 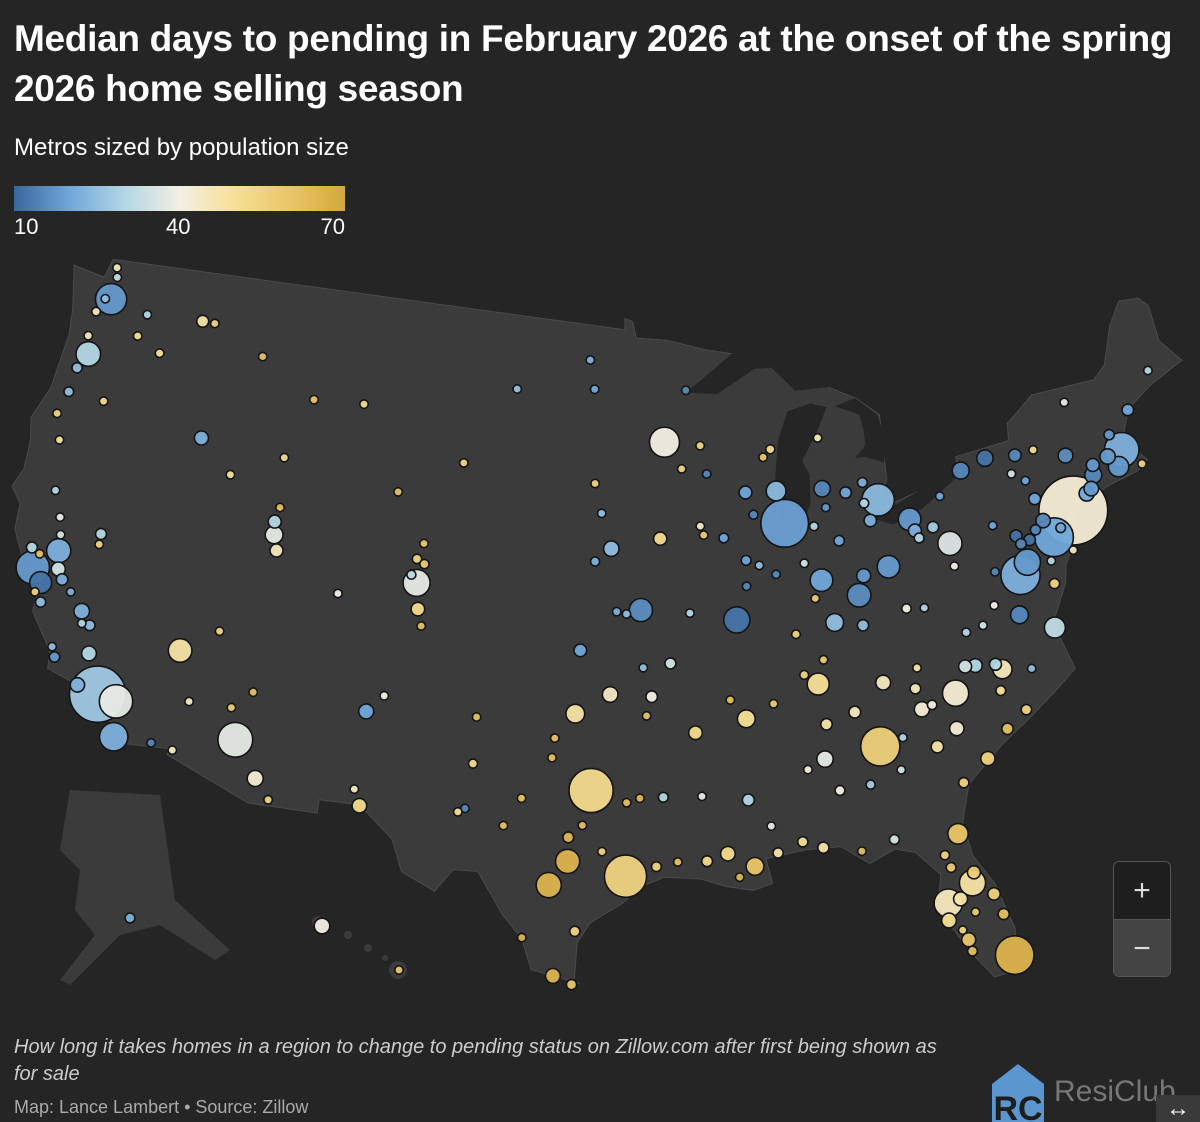 What do you see at coordinates (1178, 1108) in the screenshot?
I see `expand-icon: ↔` at bounding box center [1178, 1108].